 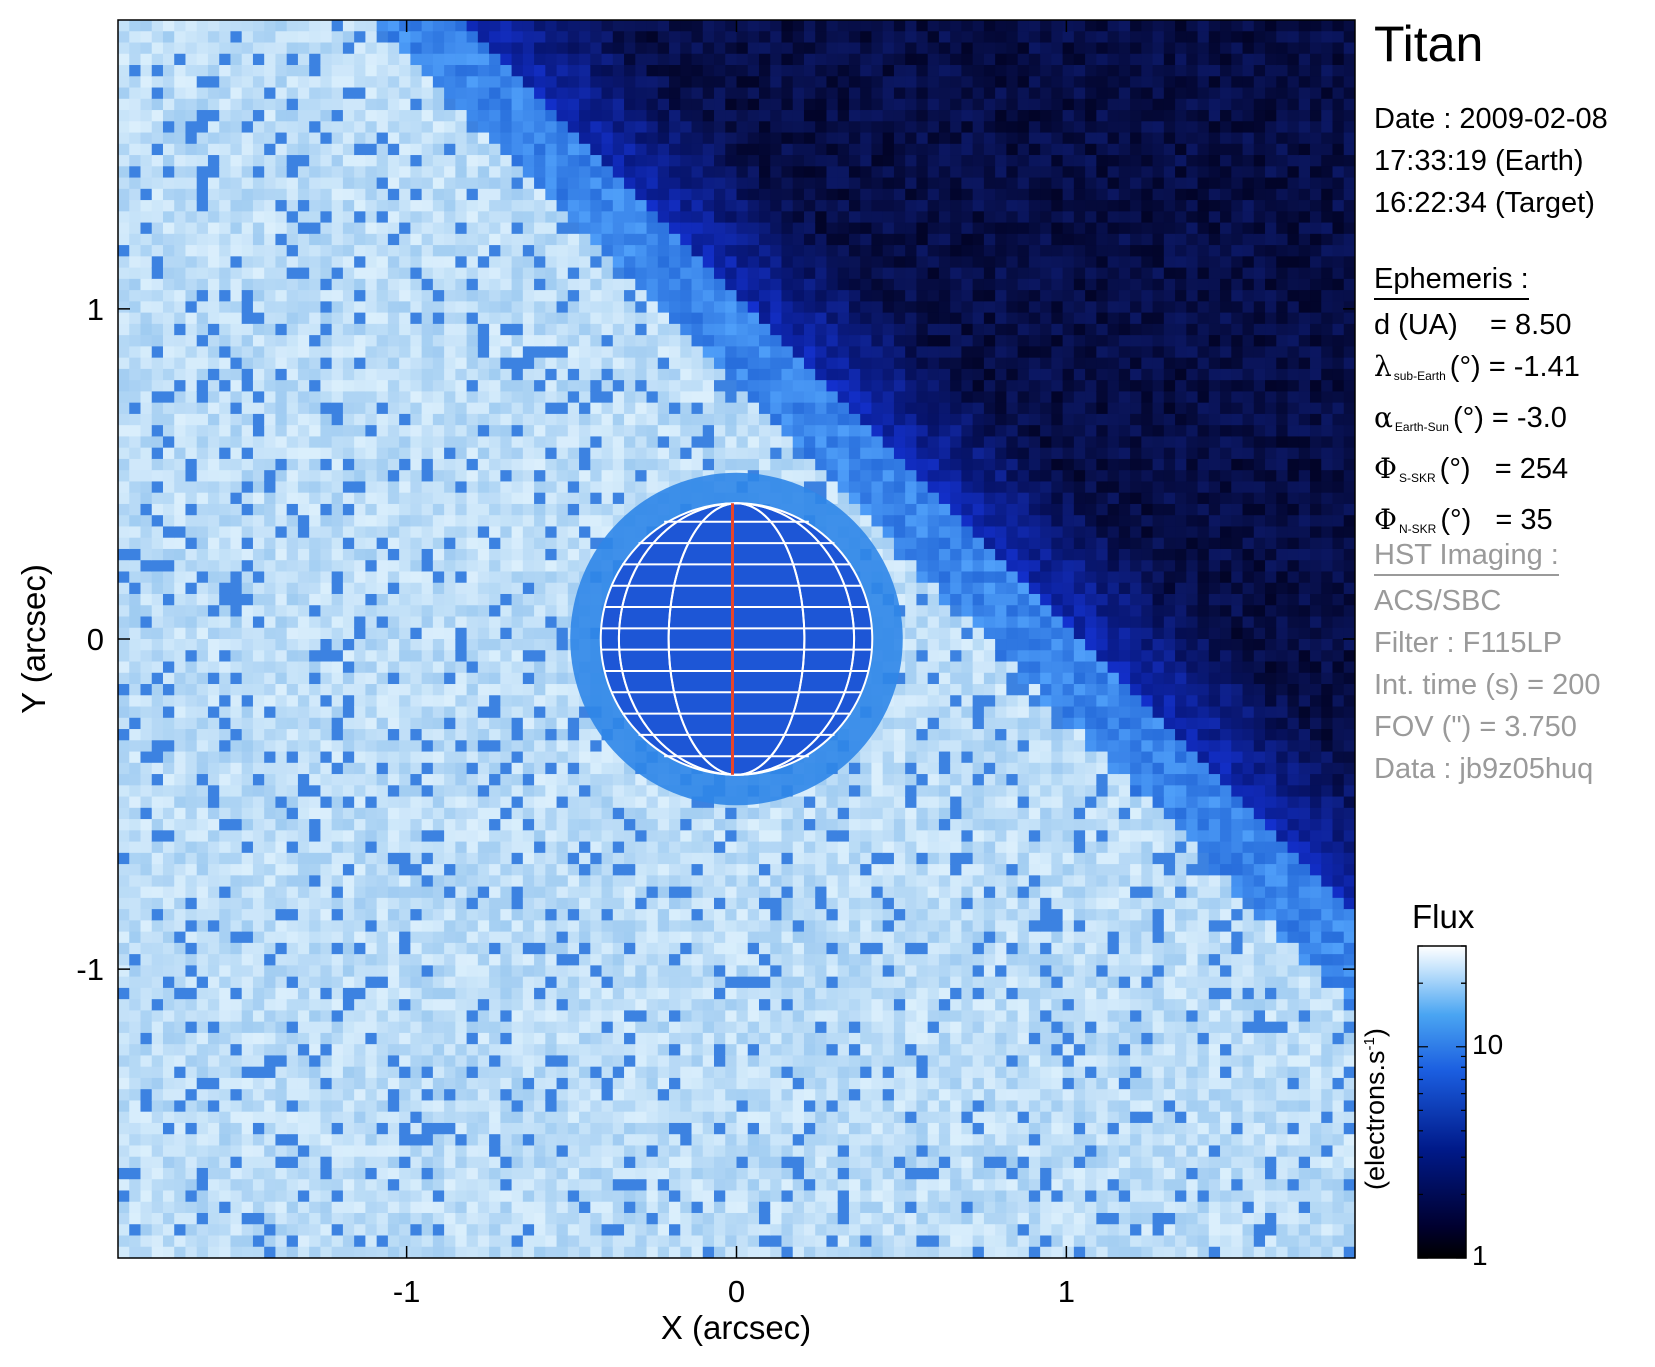 I want to click on y-tick-label: 1, so click(x=95, y=309).